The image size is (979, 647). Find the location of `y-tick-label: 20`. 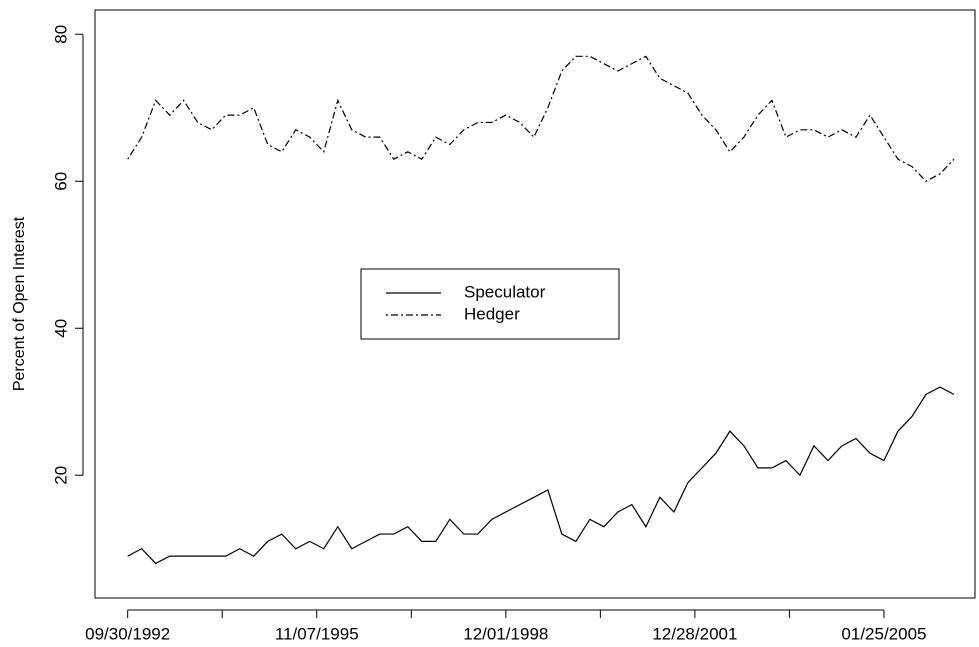

y-tick-label: 20 is located at coordinates (60, 475).